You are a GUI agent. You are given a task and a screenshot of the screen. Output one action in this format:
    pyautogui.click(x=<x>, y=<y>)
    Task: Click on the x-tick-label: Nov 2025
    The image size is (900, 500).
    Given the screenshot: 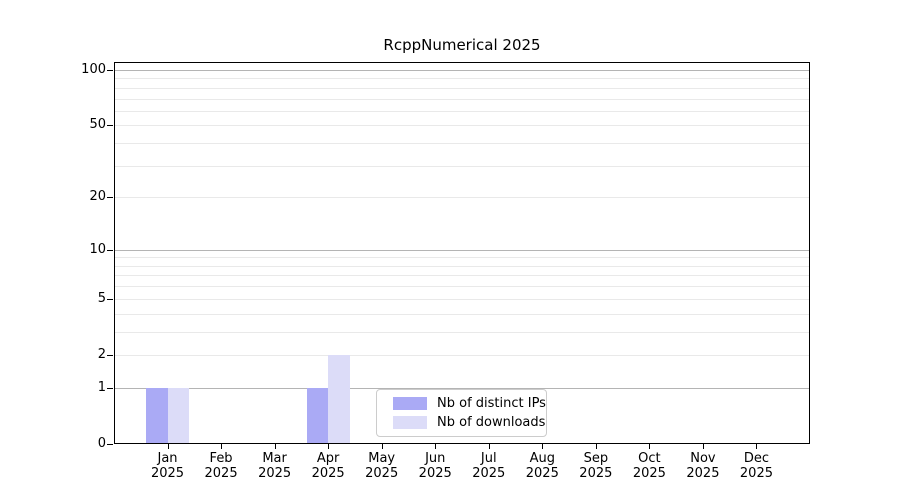 What is the action you would take?
    pyautogui.click(x=703, y=466)
    